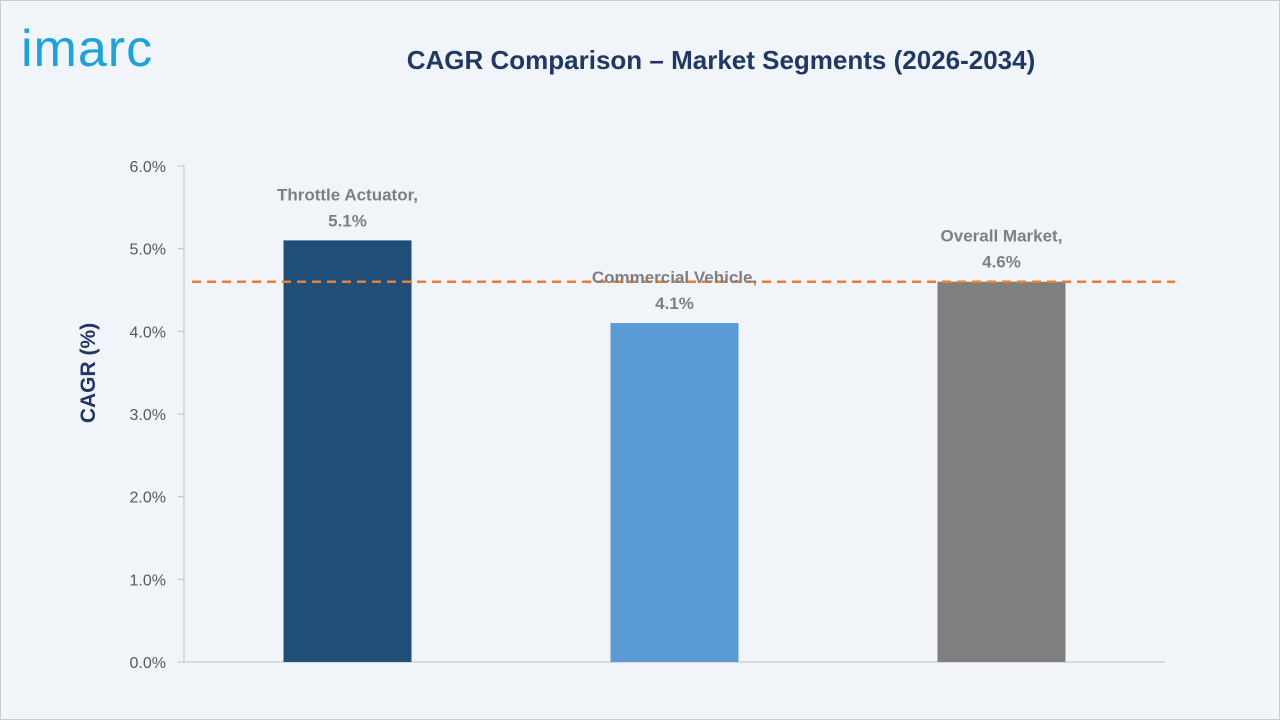  I want to click on y-tick-label: 5.0%, so click(148, 250).